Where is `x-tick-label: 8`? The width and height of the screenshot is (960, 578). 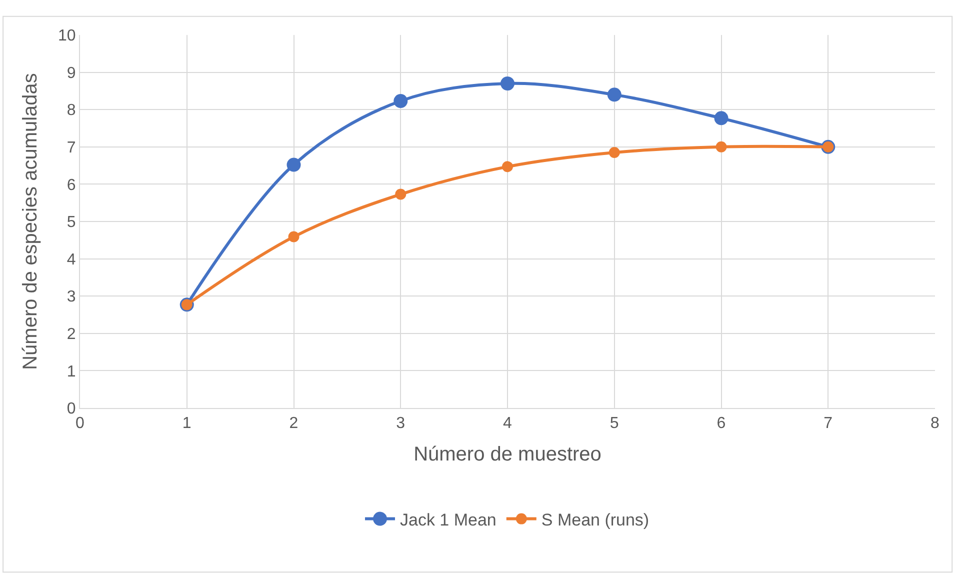
x-tick-label: 8 is located at coordinates (935, 423).